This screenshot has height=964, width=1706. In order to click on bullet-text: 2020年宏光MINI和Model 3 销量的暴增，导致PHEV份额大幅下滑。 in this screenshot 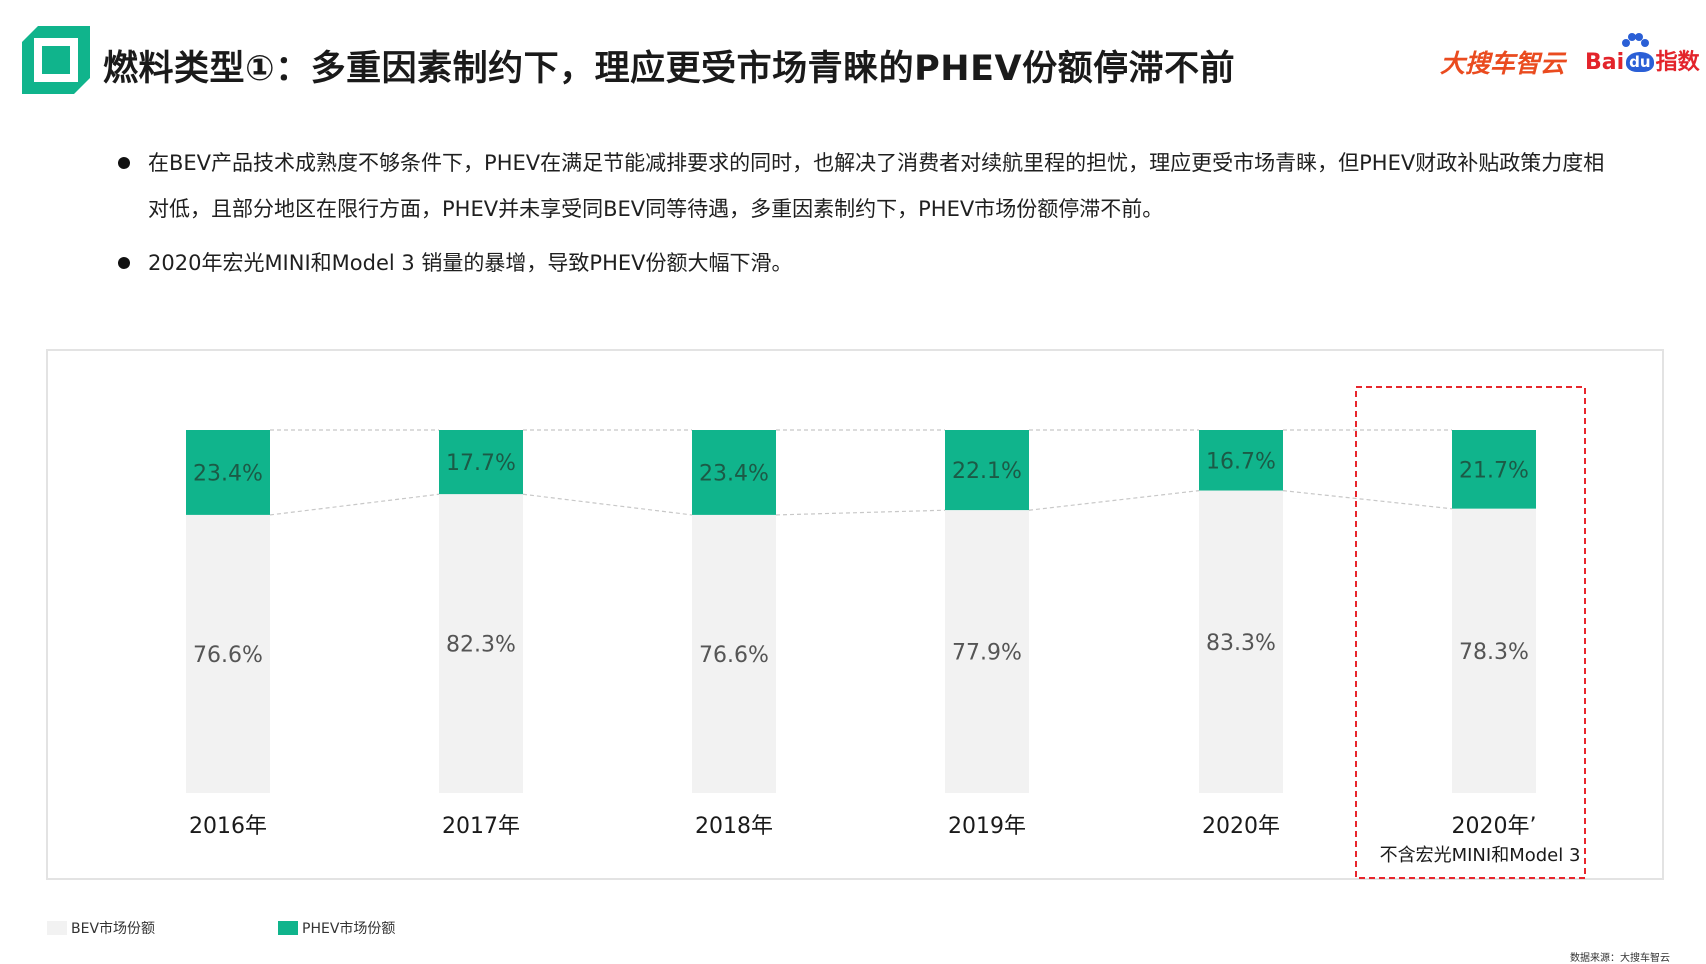, I will do `click(470, 263)`.